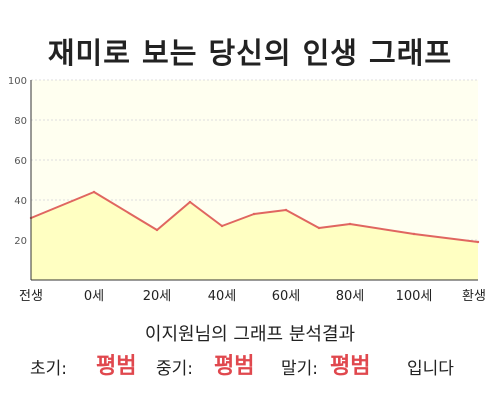  I want to click on x-tick-label: 40세, so click(222, 296).